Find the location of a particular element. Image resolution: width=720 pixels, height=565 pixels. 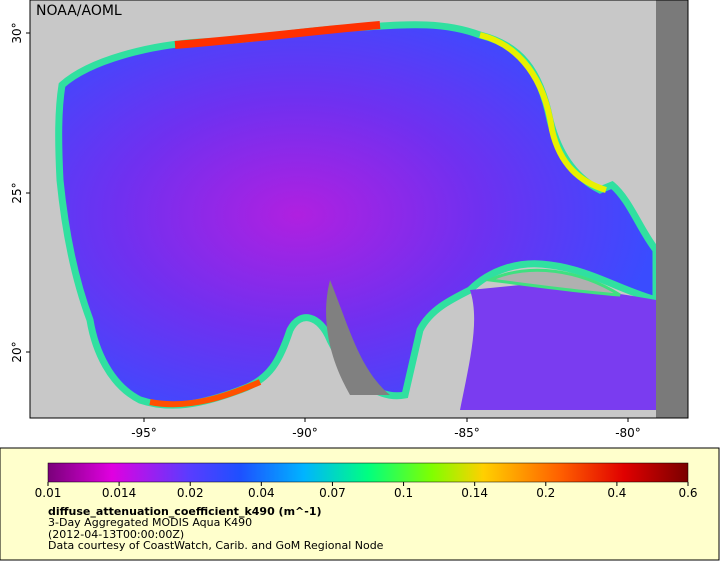

colorbar-tick-label: 0.1 is located at coordinates (403, 493).